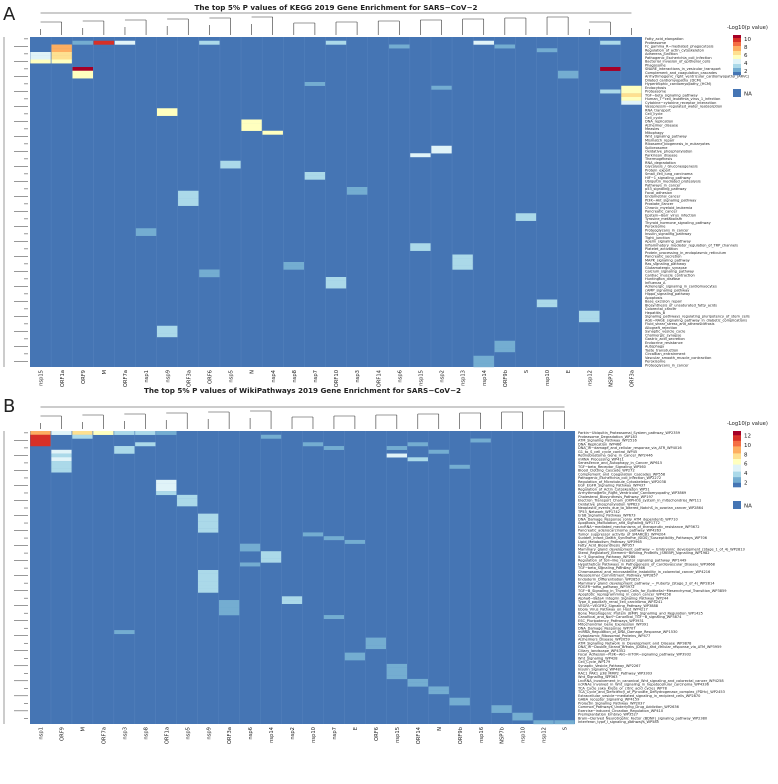 The width and height of the screenshot is (778, 784). Describe the element at coordinates (655, 92) in the screenshot. I see `row-label: Proteasome` at that location.